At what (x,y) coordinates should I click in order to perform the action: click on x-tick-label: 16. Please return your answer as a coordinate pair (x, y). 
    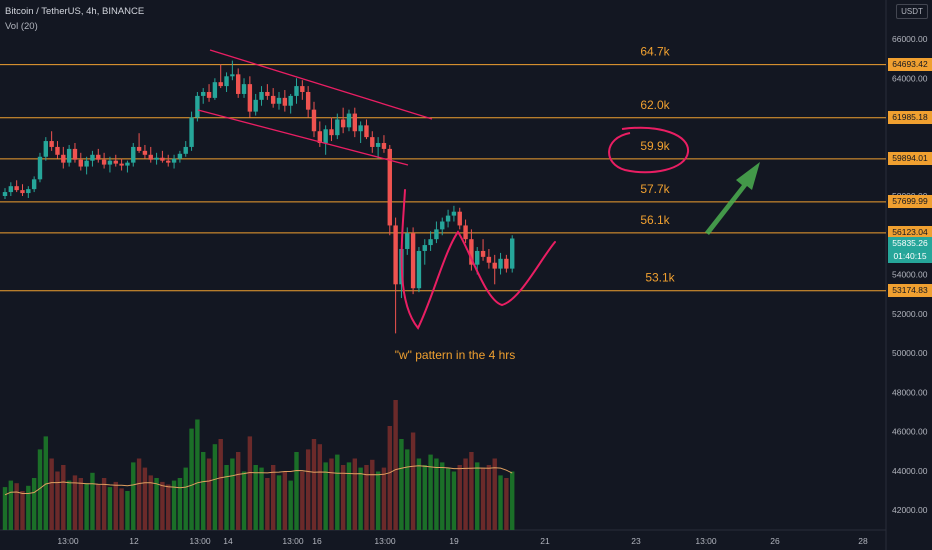
    Looking at the image, I should click on (317, 541).